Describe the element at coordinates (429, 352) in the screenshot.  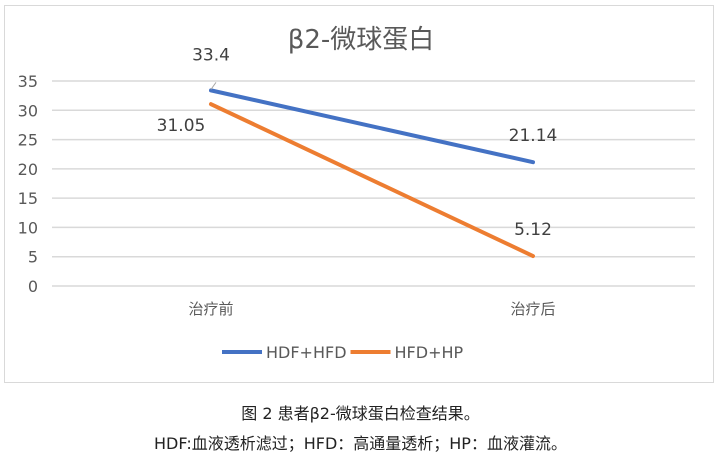
I see `legend-label: HFD+HP` at that location.